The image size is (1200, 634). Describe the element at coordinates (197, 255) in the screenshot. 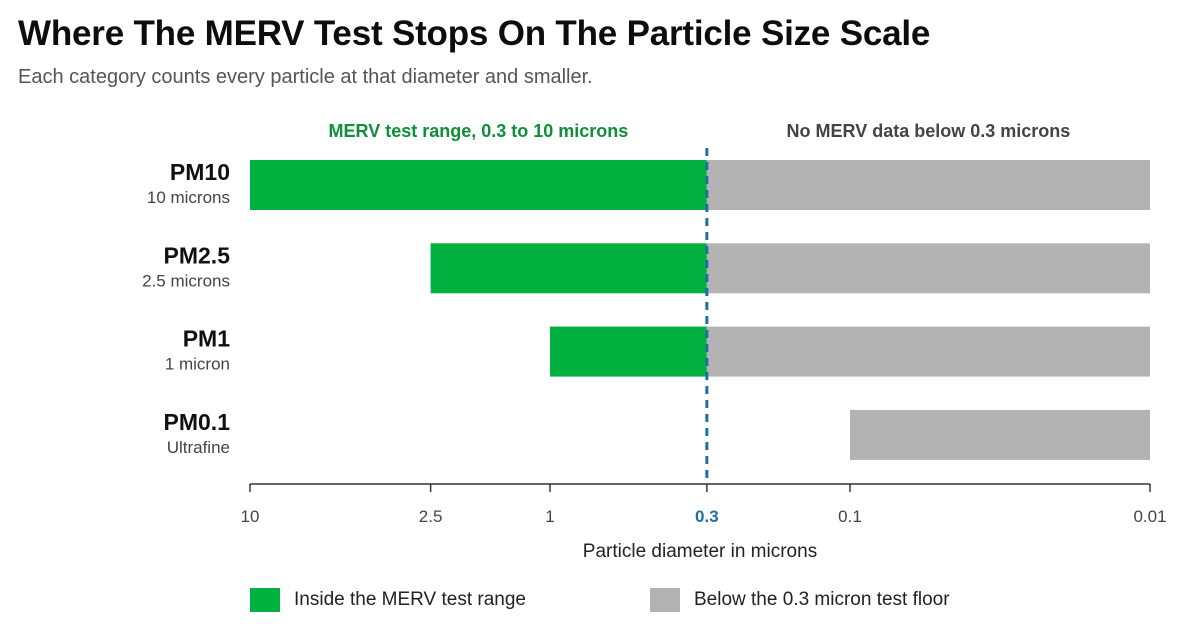

I see `category-label-pm25: PM2.5` at that location.